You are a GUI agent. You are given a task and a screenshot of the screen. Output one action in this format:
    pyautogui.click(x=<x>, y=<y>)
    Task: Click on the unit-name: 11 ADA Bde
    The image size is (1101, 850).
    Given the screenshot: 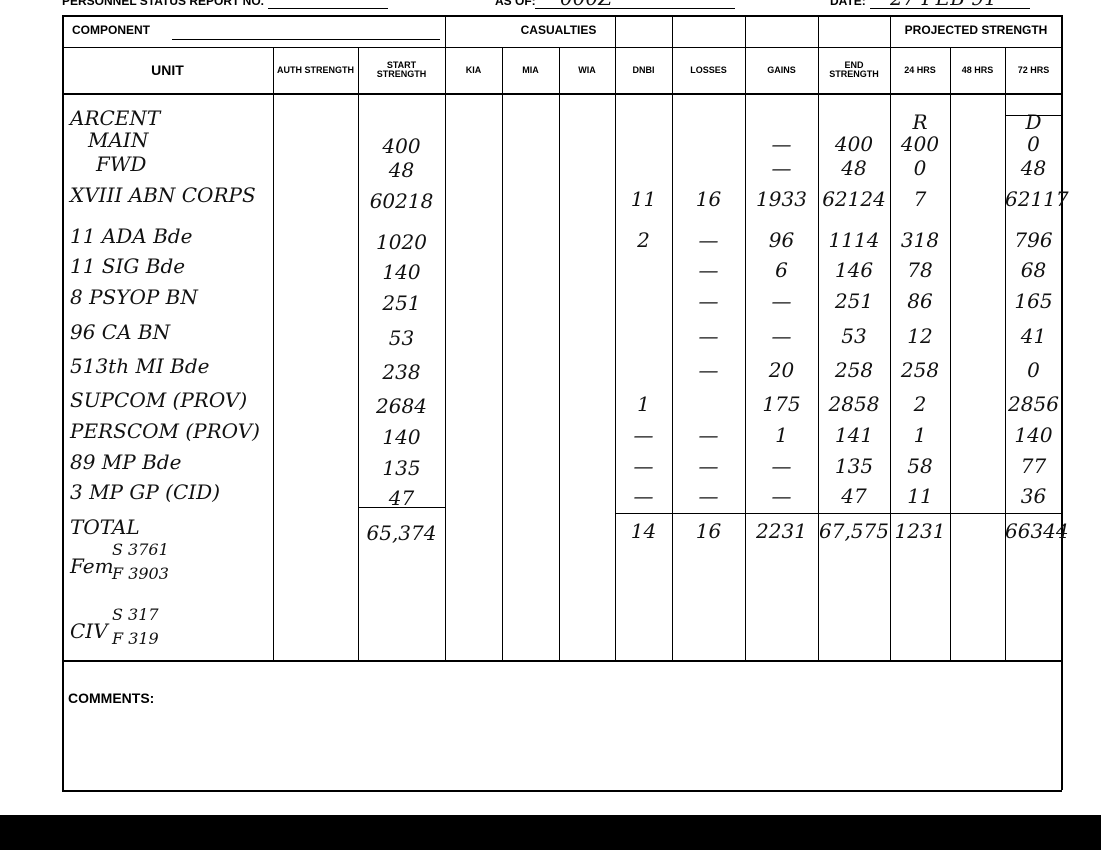 What is the action you would take?
    pyautogui.click(x=131, y=236)
    